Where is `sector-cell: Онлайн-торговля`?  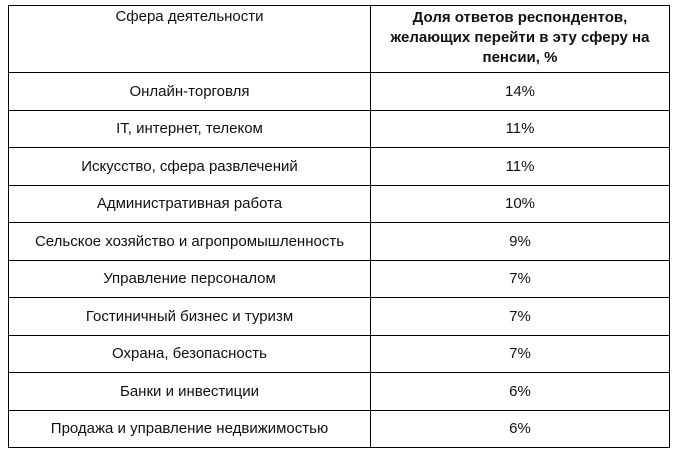
sector-cell: Онлайн-торговля is located at coordinates (189, 91).